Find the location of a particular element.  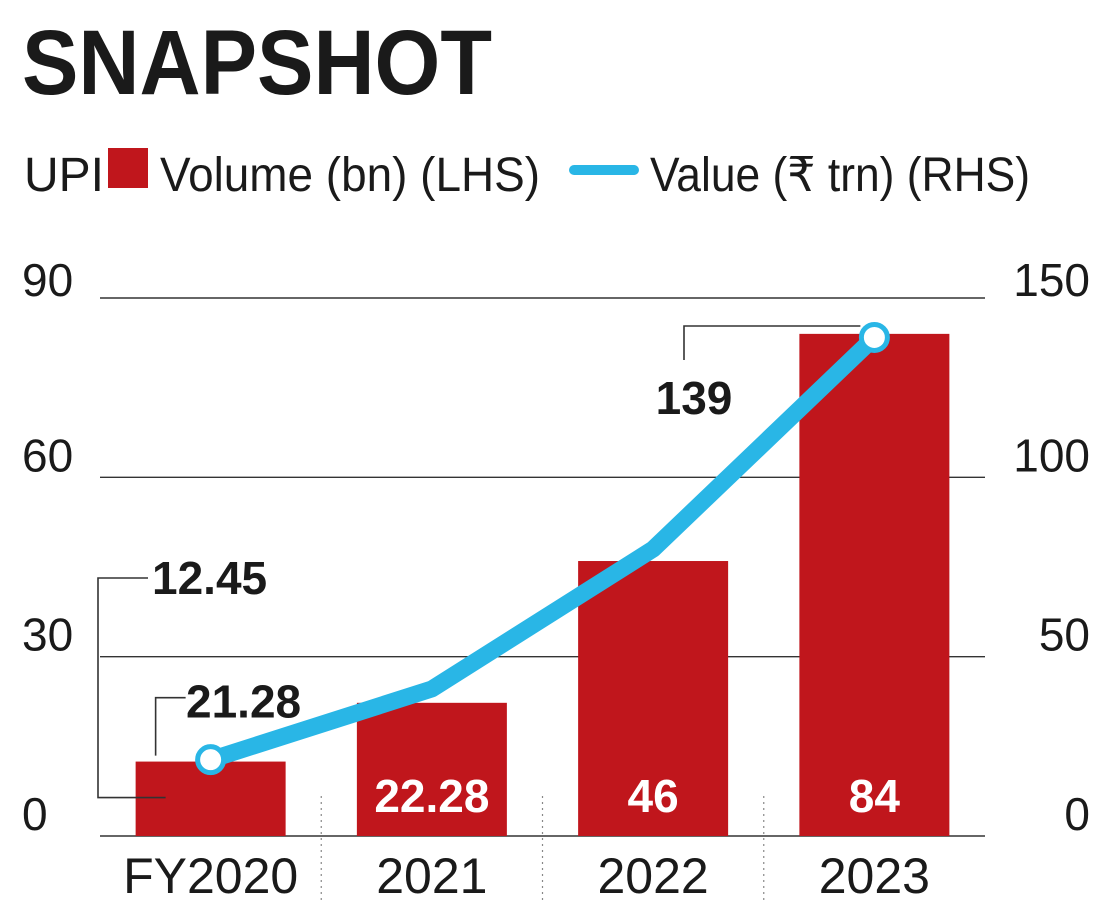

bar-data-label: 46 is located at coordinates (653, 796).